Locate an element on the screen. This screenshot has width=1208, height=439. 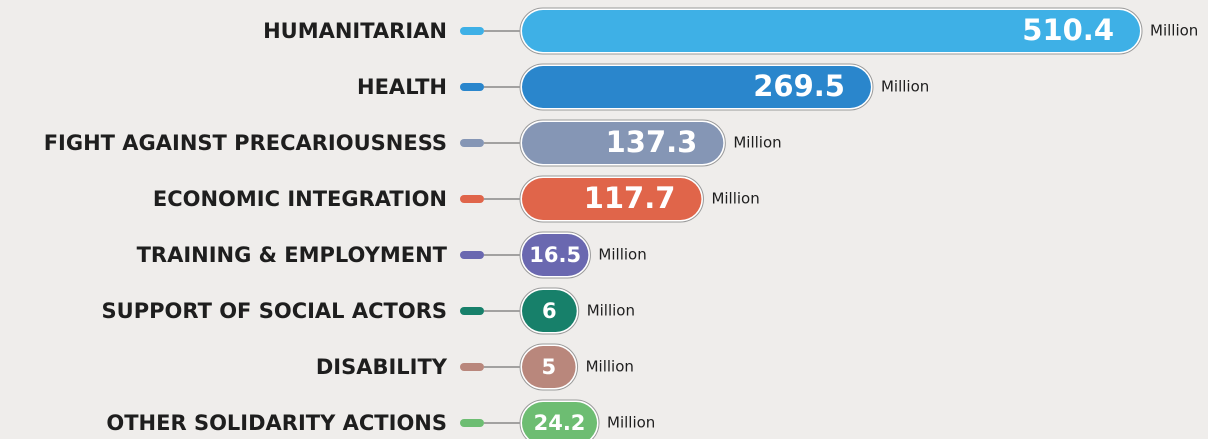
category-label: ECONOMIC INTEGRATION is located at coordinates (300, 199).